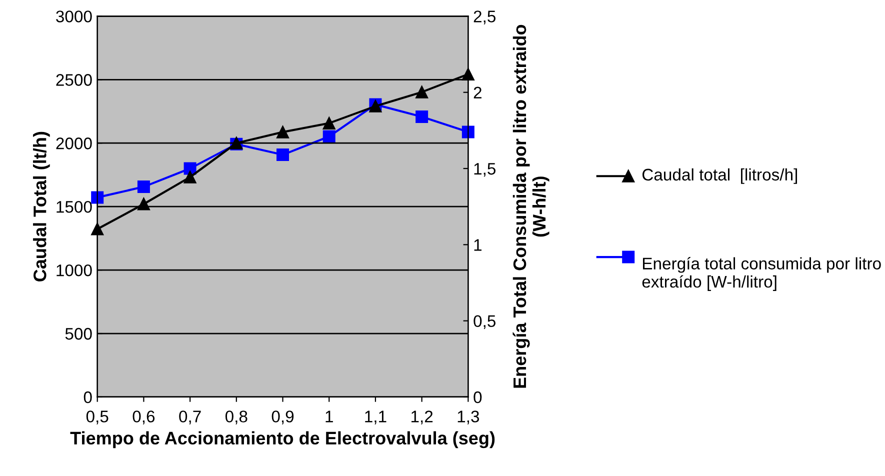  Describe the element at coordinates (74, 80) in the screenshot. I see `y-tick-label: 2500` at that location.